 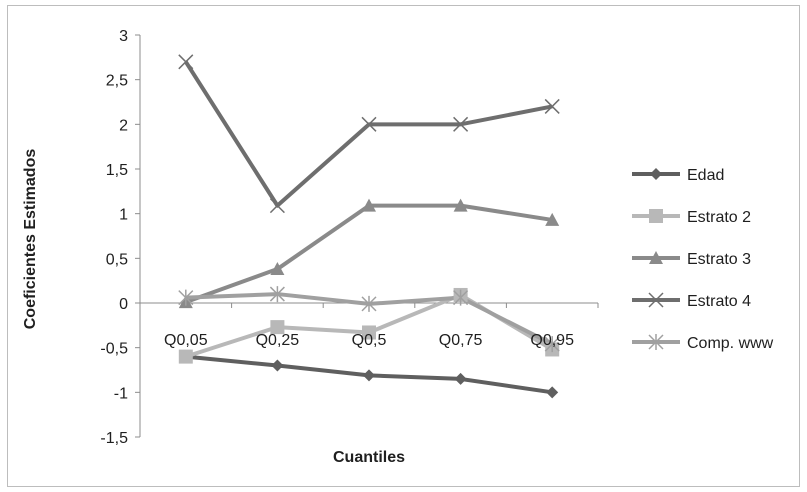 What do you see at coordinates (719, 301) in the screenshot?
I see `legend-label-3: Estrato 4` at bounding box center [719, 301].